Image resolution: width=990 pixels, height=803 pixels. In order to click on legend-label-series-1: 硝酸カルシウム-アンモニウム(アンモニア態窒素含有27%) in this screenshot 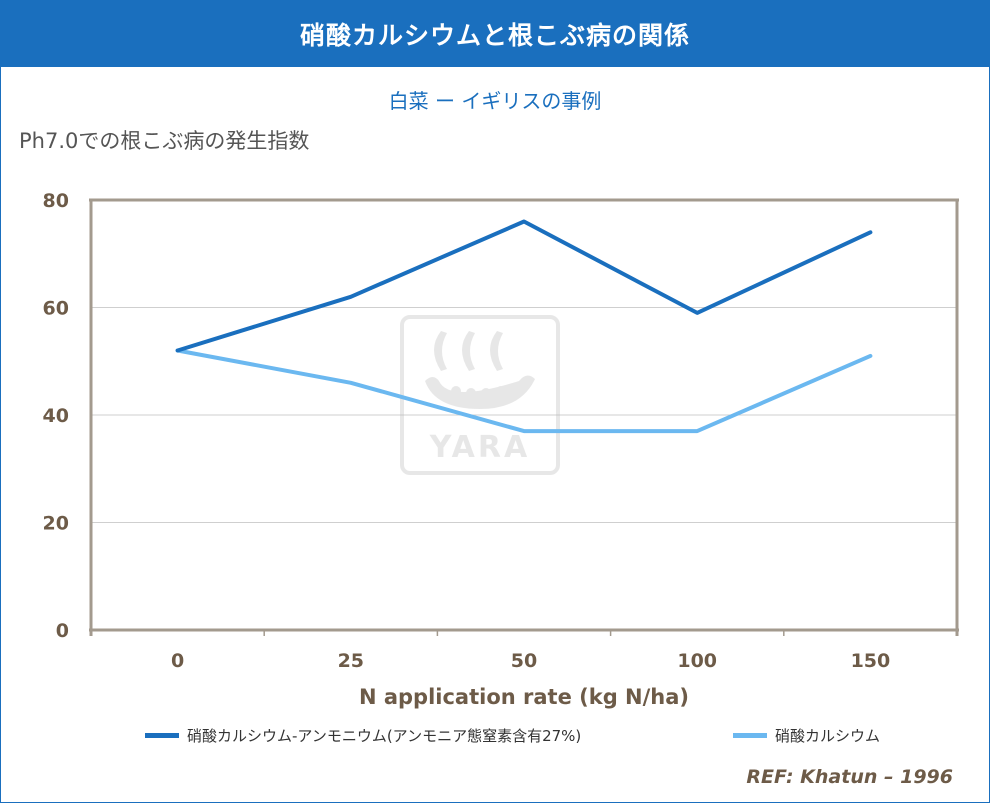, I will do `click(384, 736)`.